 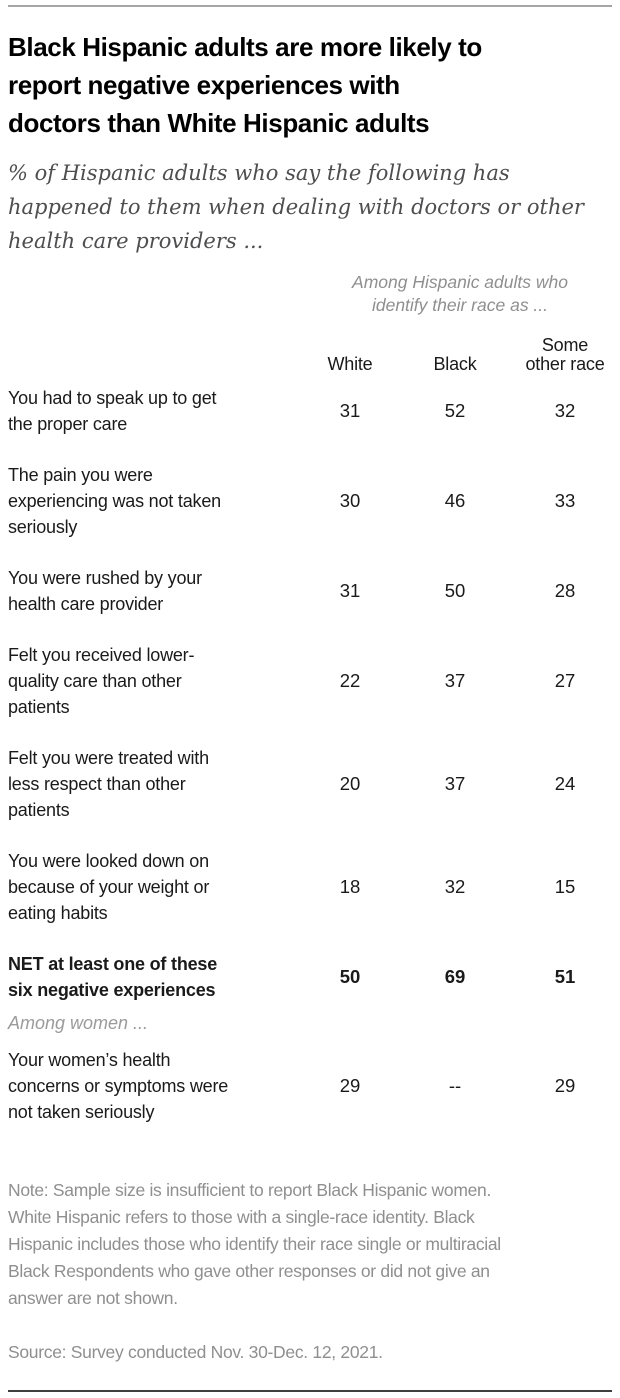 I want to click on value-some-other-race: 27, so click(x=565, y=680).